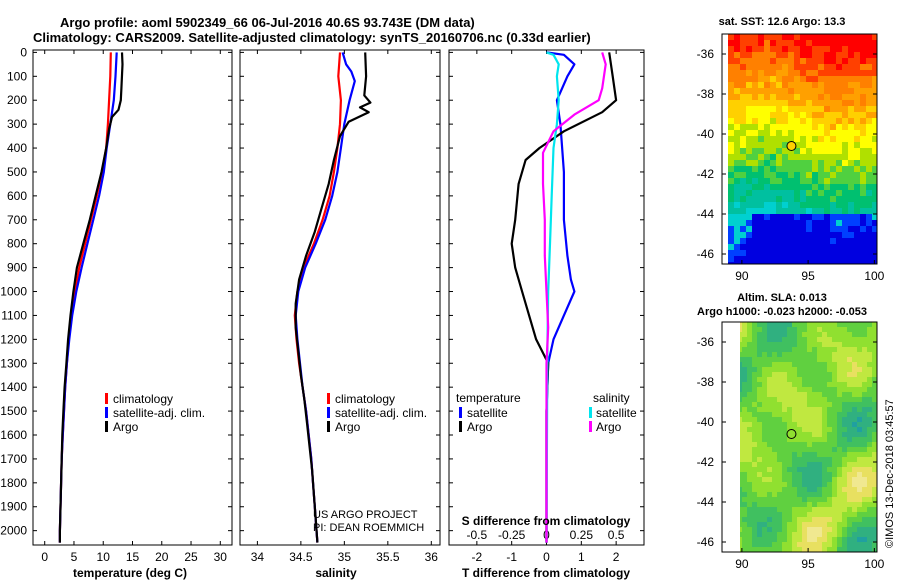  What do you see at coordinates (317, 297) in the screenshot?
I see `series-line-climatology` at bounding box center [317, 297].